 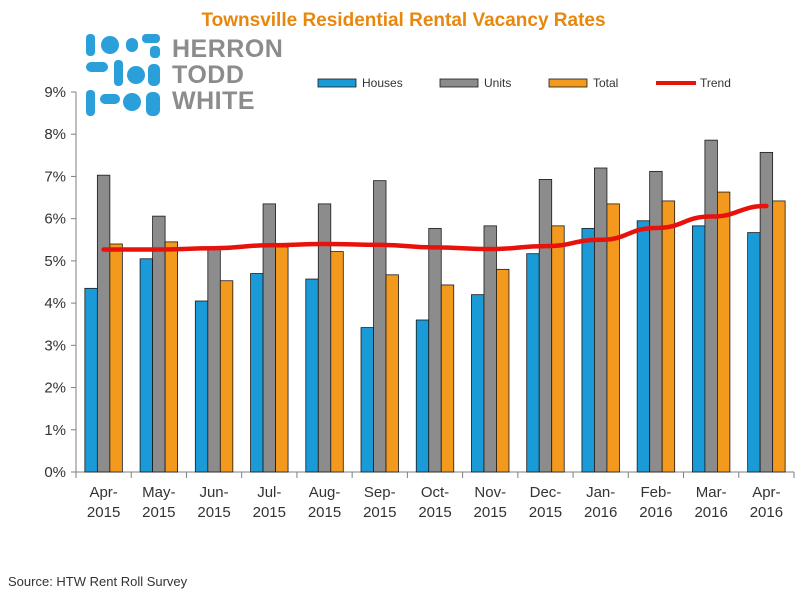 I want to click on legend-label-trend: Trend, so click(x=715, y=83).